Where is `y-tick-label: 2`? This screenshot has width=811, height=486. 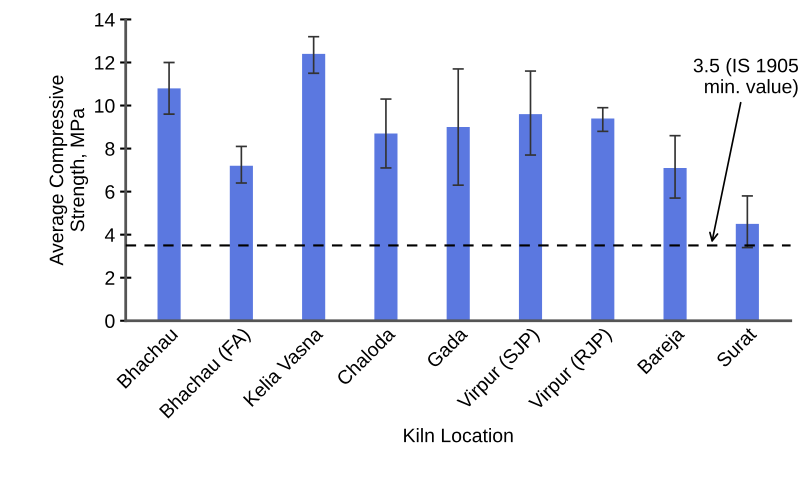 y-tick-label: 2 is located at coordinates (109, 278).